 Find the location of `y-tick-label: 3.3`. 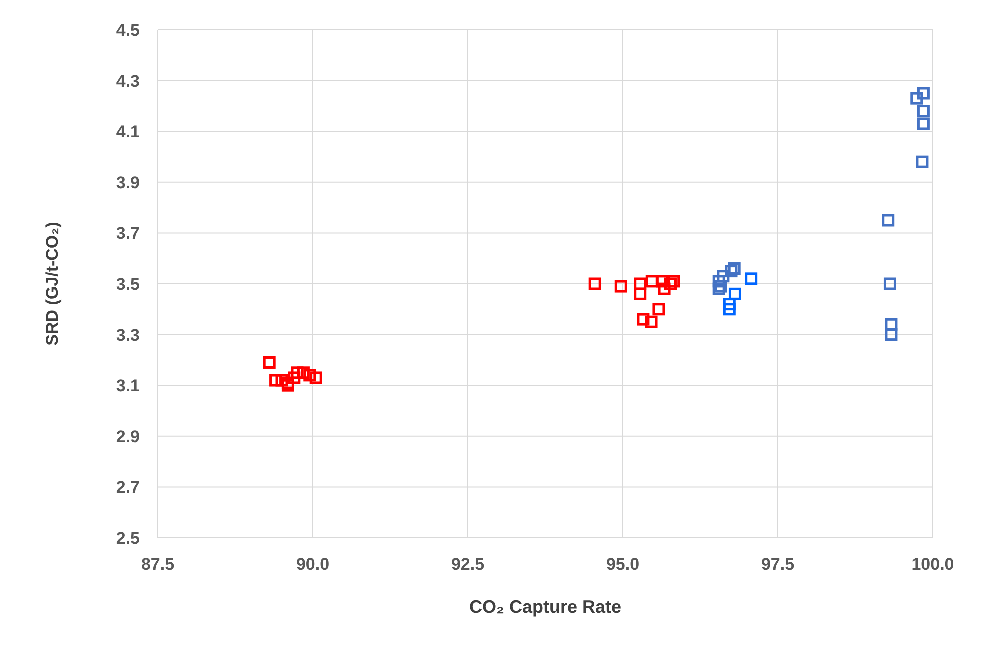

y-tick-label: 3.3 is located at coordinates (128, 335).